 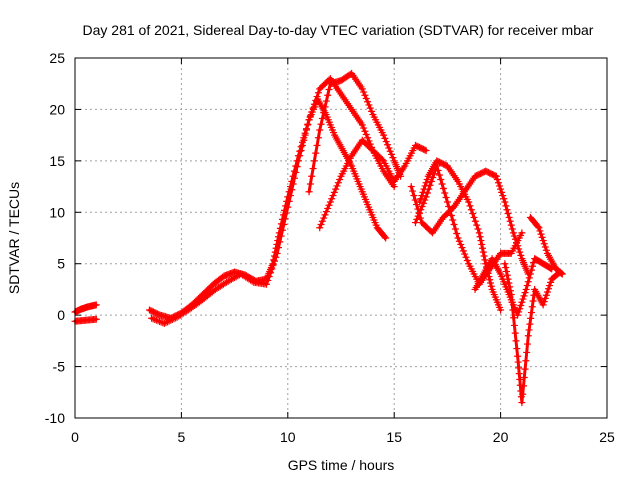 What do you see at coordinates (469, 222) in the screenshot?
I see `series-arc-late-c` at bounding box center [469, 222].